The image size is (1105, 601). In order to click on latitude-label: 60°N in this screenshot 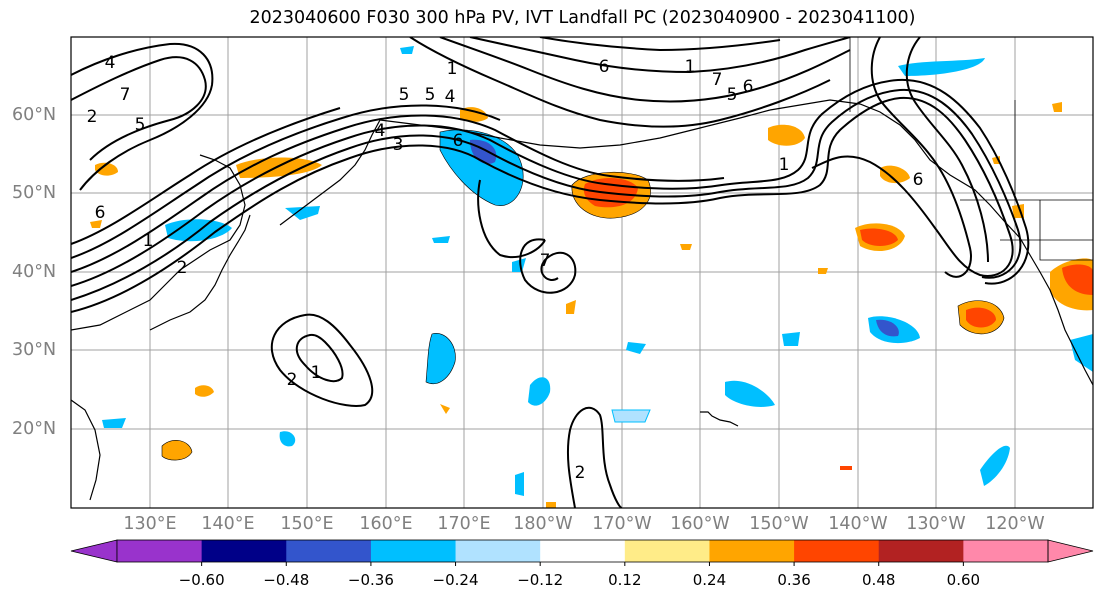, I will do `click(34, 115)`.